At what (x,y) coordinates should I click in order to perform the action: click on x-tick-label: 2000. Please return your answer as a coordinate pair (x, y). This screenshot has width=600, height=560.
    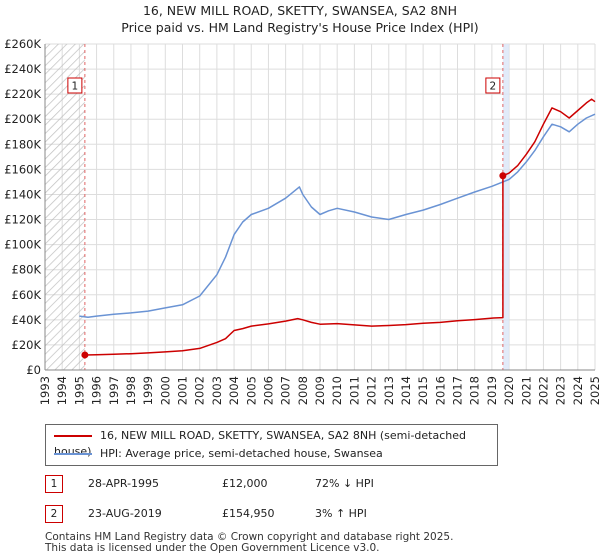
    Looking at the image, I should click on (165, 390).